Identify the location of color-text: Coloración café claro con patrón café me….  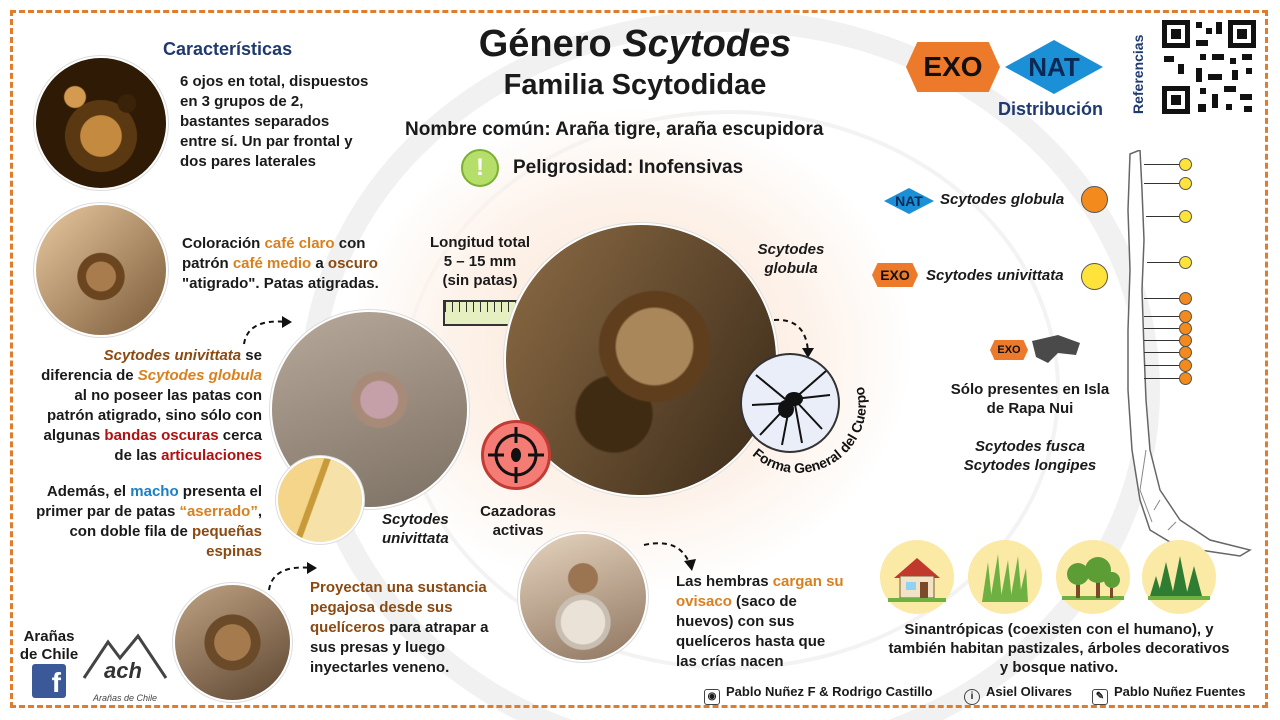
(280, 263).